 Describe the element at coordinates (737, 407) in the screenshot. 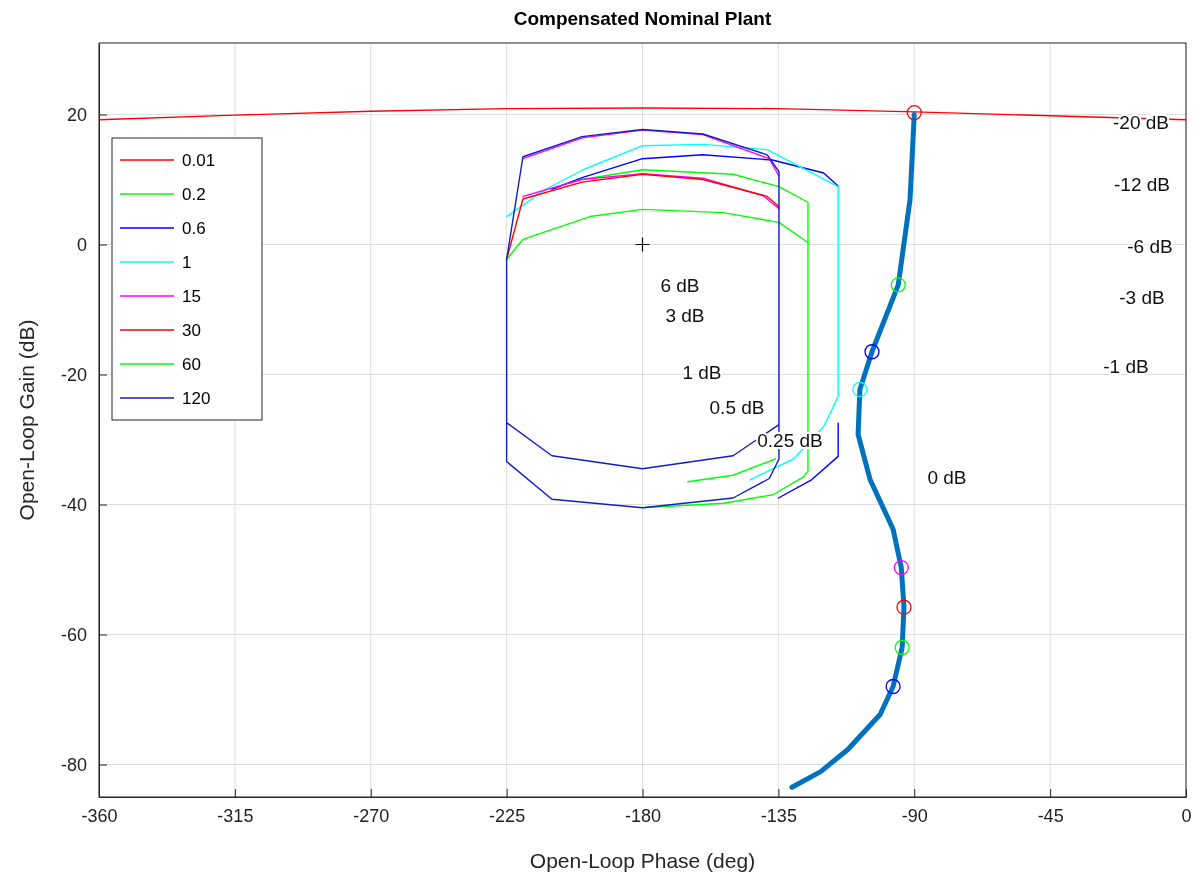

I see `annotation: 0.5 dB` at that location.